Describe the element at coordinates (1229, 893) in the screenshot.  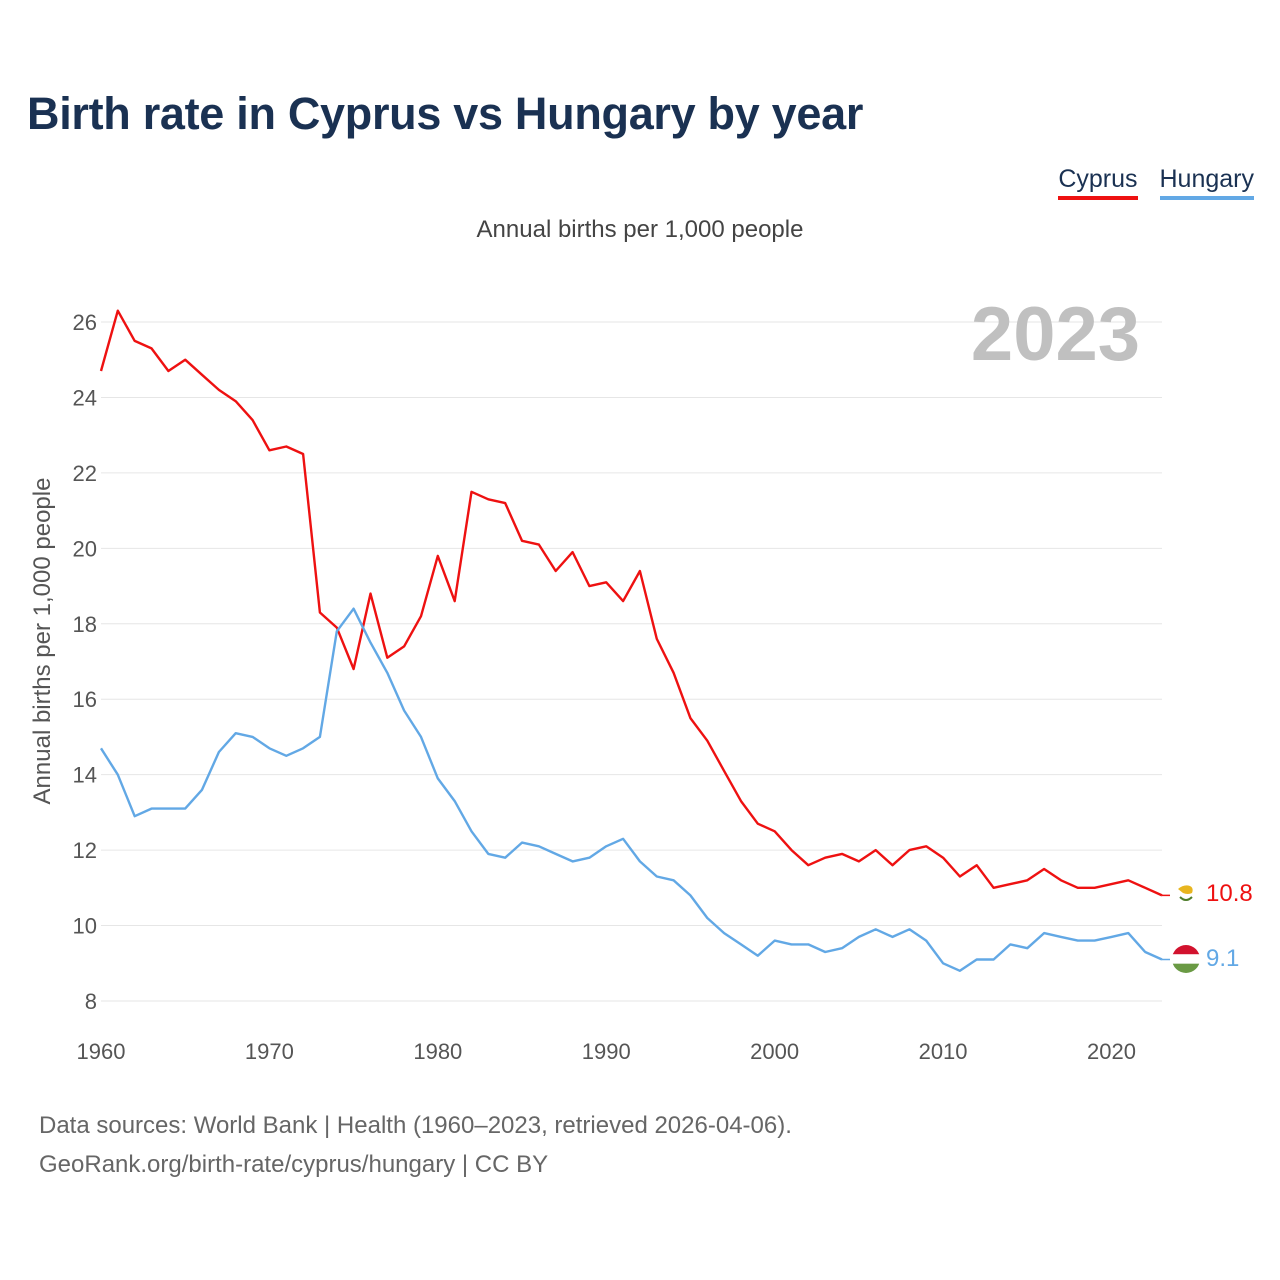
I see `end-label-cyprus: 10.8` at that location.